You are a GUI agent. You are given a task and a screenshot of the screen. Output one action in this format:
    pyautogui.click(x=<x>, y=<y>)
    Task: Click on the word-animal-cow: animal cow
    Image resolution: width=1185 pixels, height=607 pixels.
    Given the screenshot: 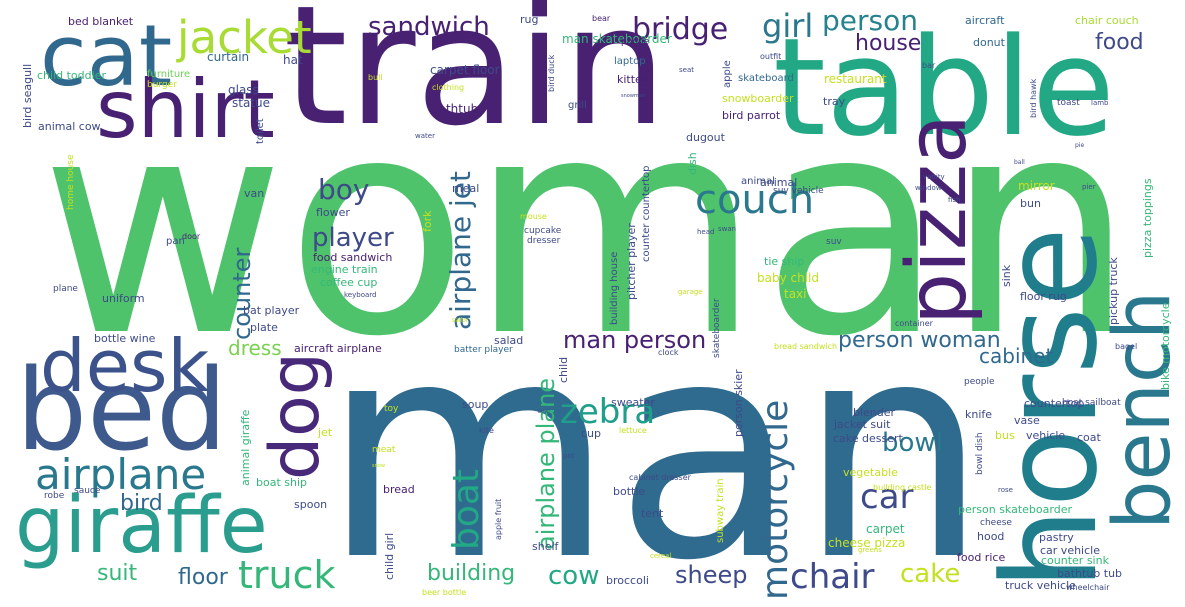 What is the action you would take?
    pyautogui.click(x=69, y=126)
    